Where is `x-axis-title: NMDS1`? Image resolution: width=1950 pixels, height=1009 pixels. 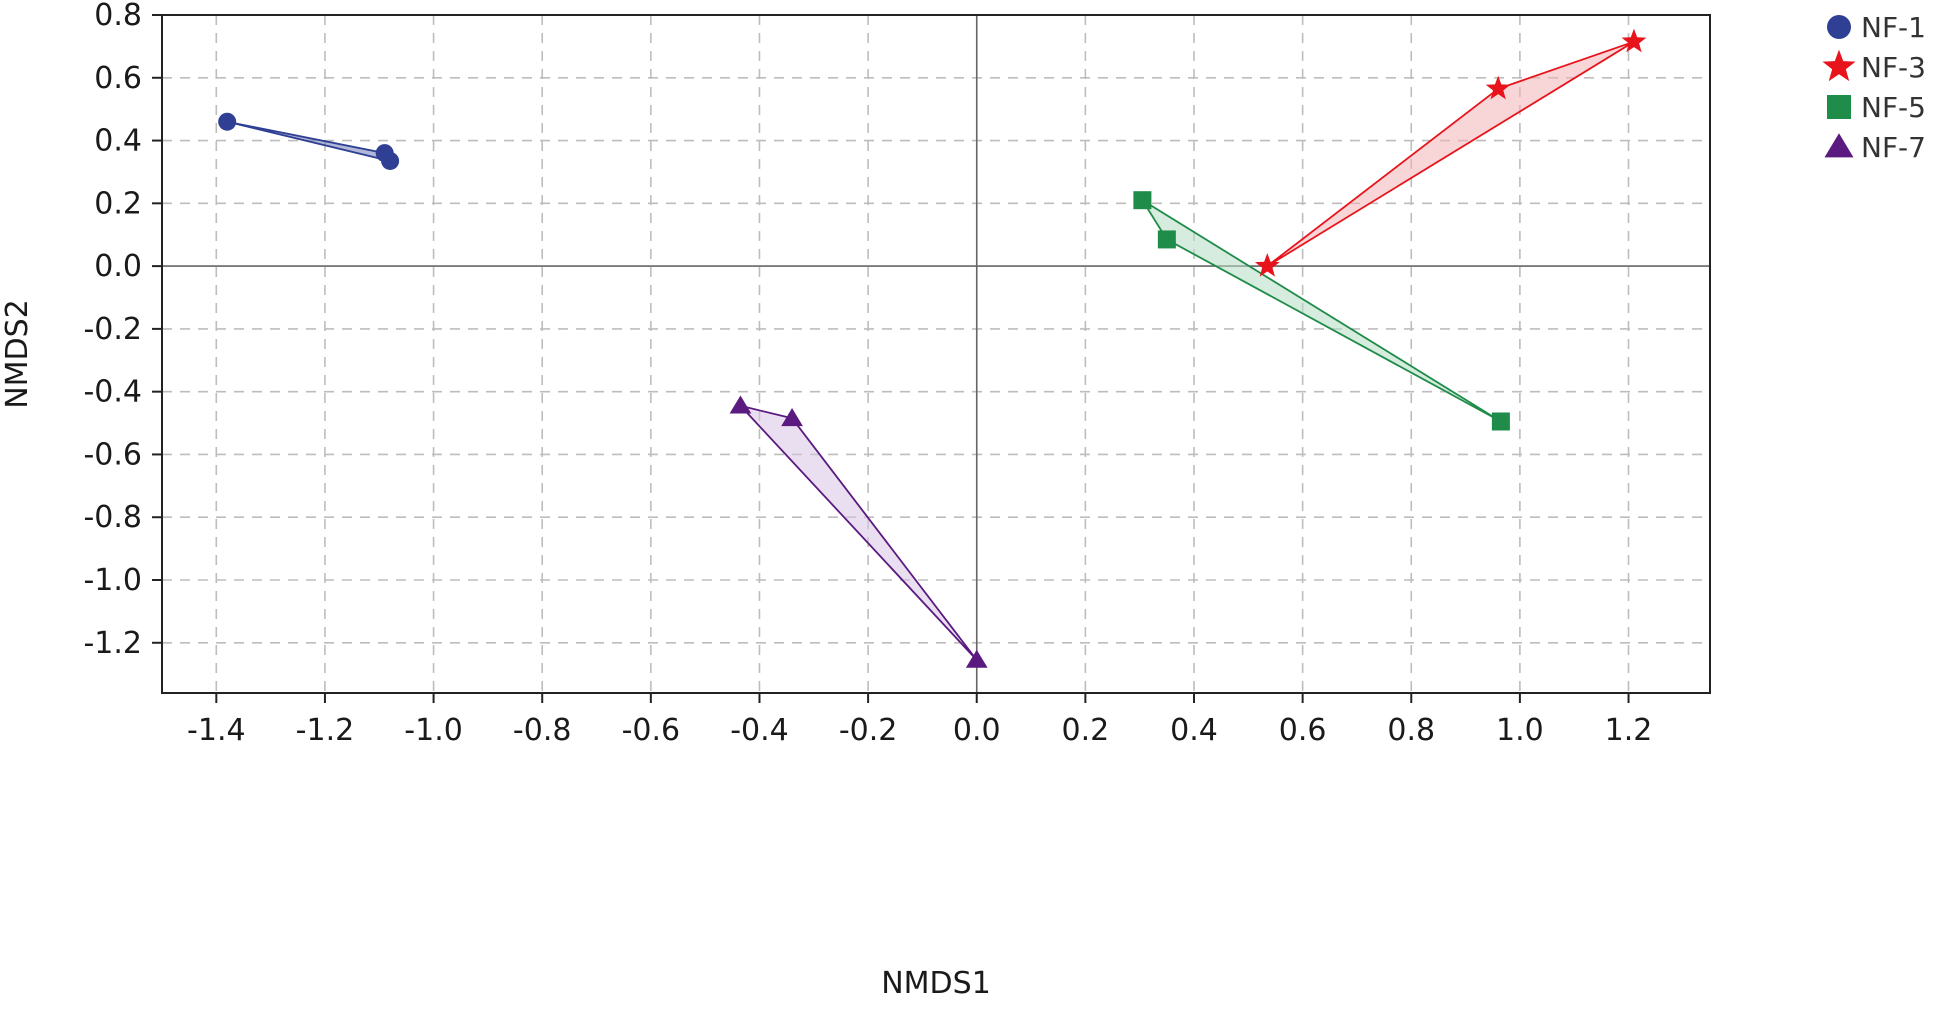 x-axis-title: NMDS1 is located at coordinates (936, 983).